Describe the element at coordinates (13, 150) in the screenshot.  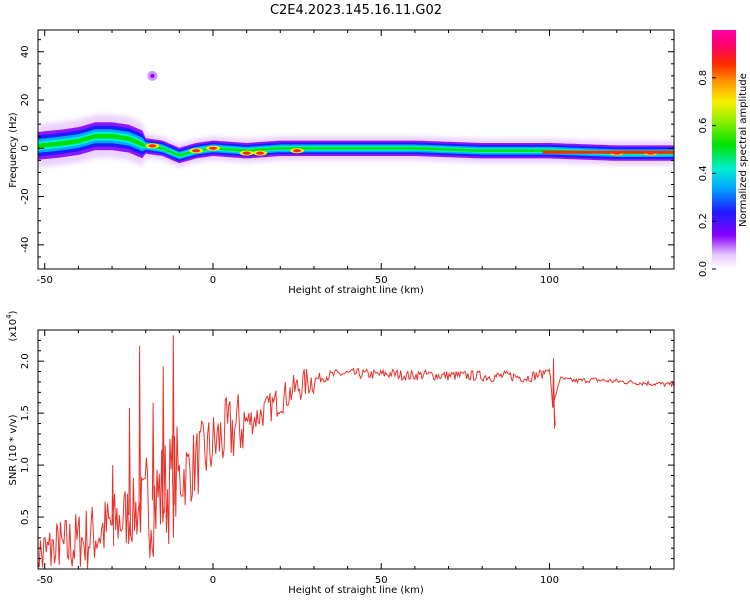
I see `spectrogram-ylabel: Frequency (Hz)` at that location.